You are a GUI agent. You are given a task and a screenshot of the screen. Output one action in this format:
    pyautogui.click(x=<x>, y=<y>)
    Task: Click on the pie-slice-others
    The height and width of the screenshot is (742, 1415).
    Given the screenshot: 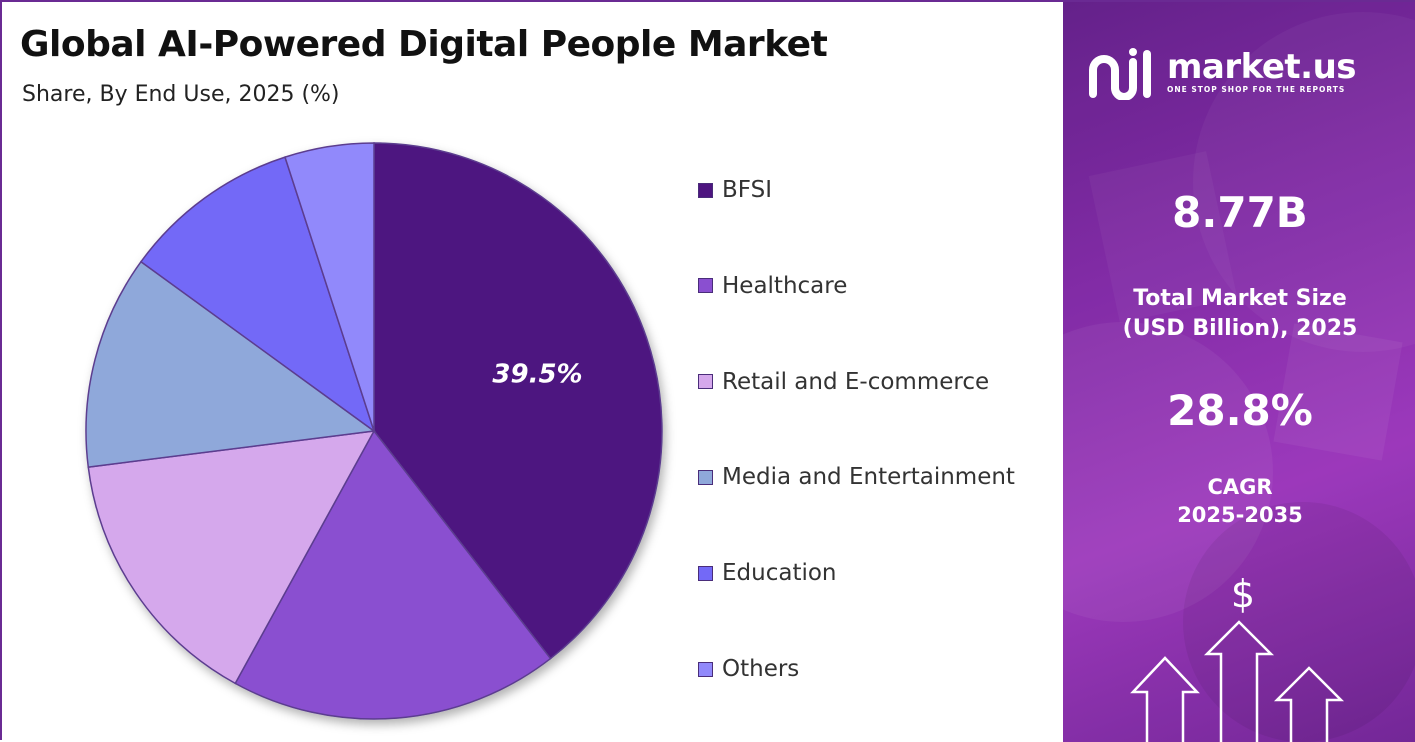 What is the action you would take?
    pyautogui.click(x=329, y=287)
    